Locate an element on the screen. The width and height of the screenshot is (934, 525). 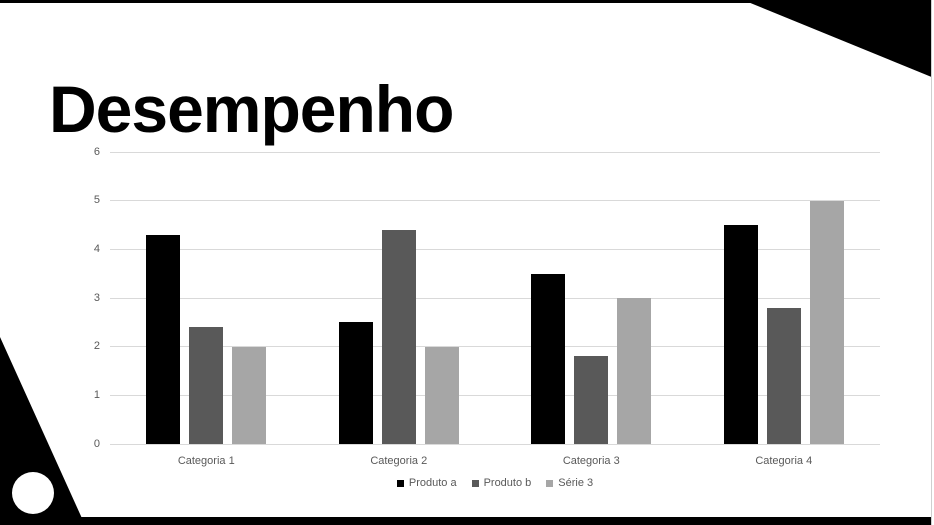
category-label-2: Categoria 2 is located at coordinates (399, 461).